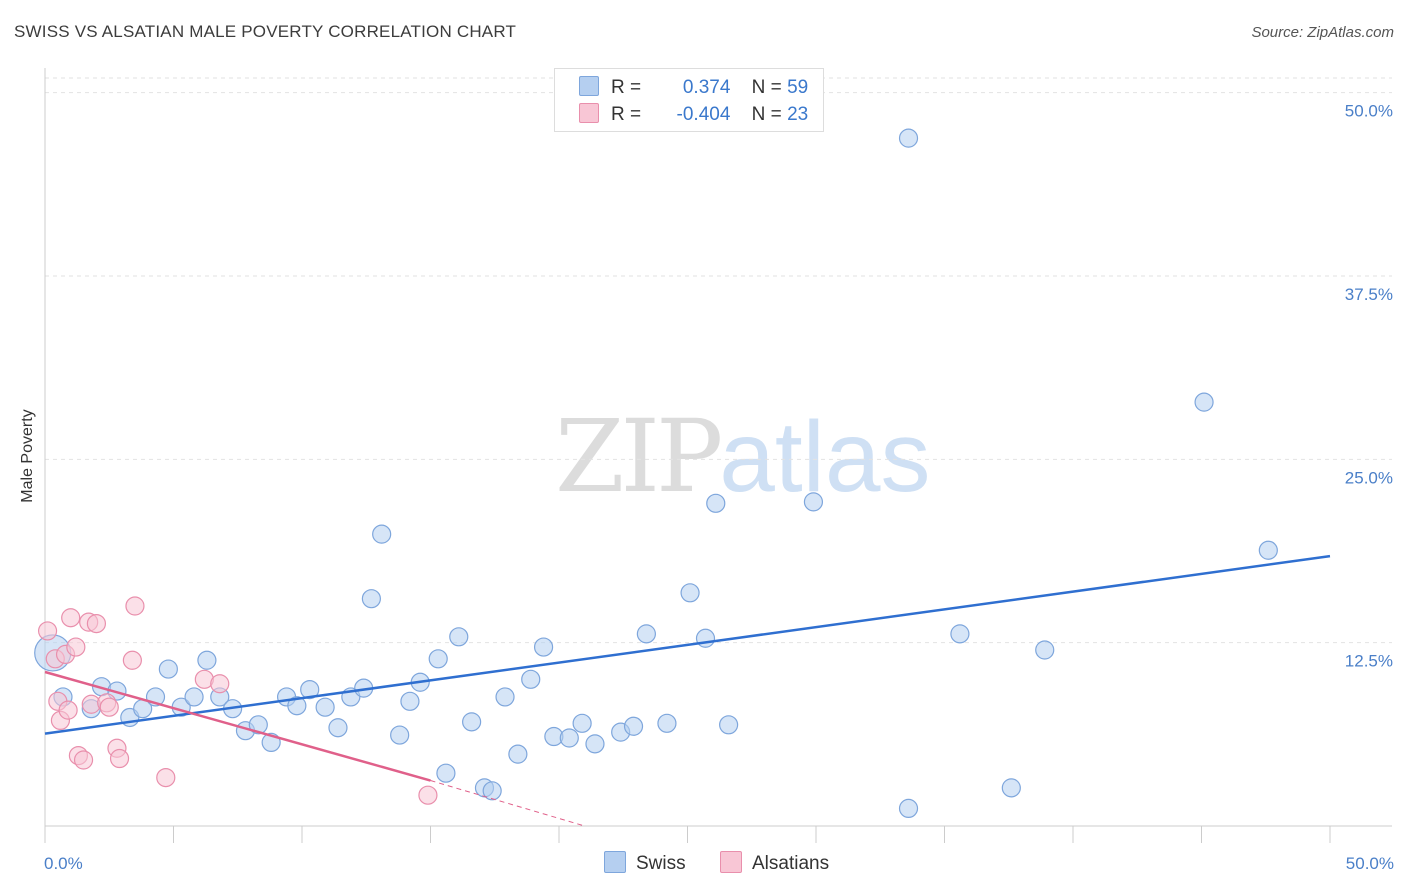  Describe the element at coordinates (1369, 111) in the screenshot. I see `y-tick-label: 50.0%` at that location.